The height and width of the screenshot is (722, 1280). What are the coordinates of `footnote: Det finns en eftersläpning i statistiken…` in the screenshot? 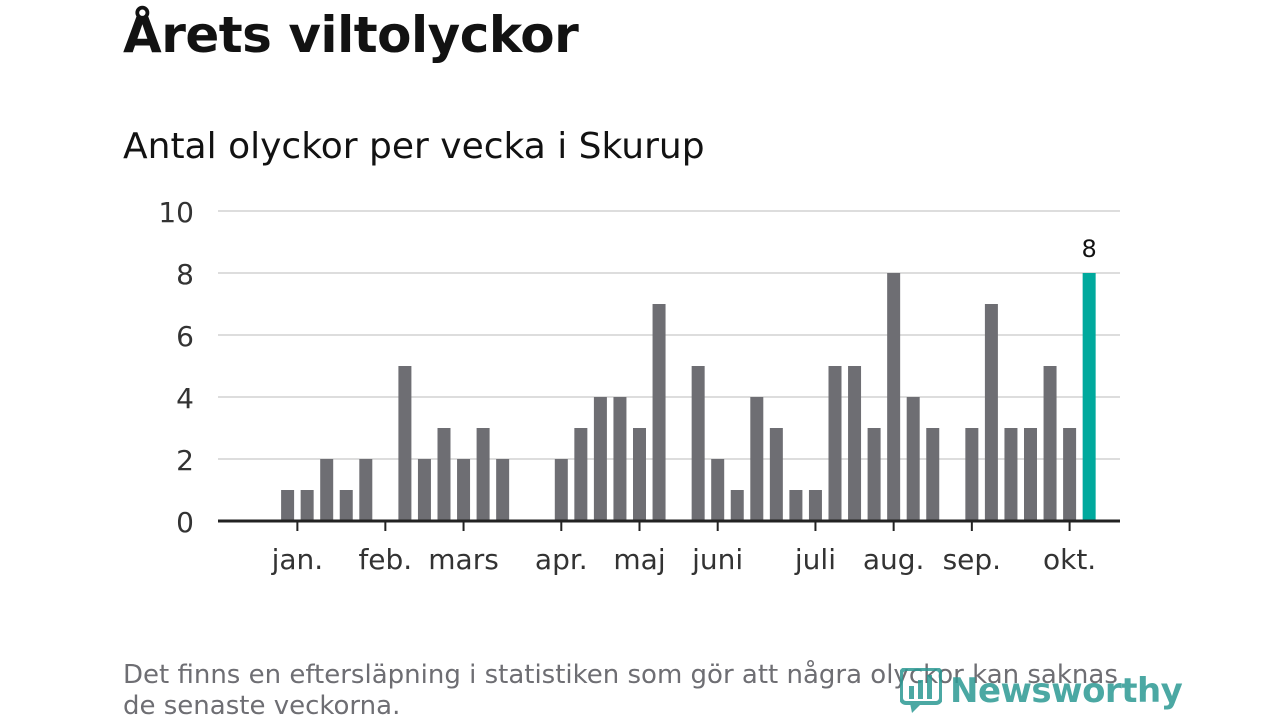 It's located at (620, 690).